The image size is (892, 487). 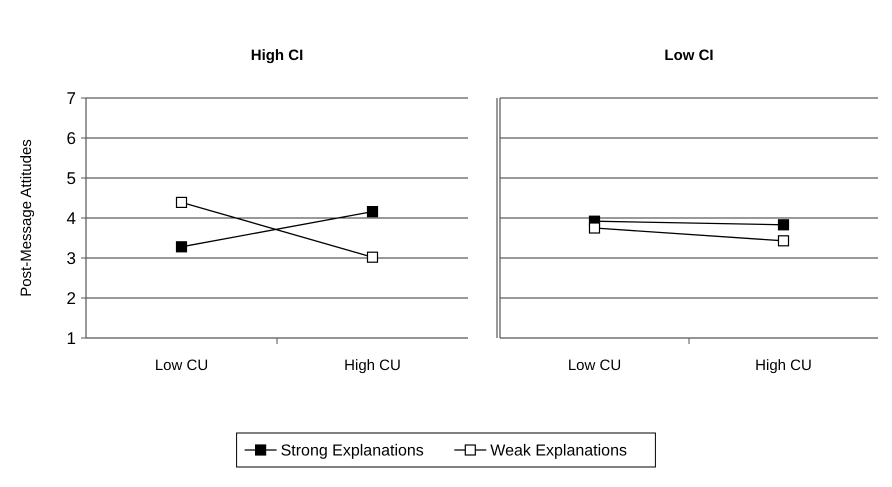 What do you see at coordinates (277, 55) in the screenshot?
I see `chart-title: High CI` at bounding box center [277, 55].